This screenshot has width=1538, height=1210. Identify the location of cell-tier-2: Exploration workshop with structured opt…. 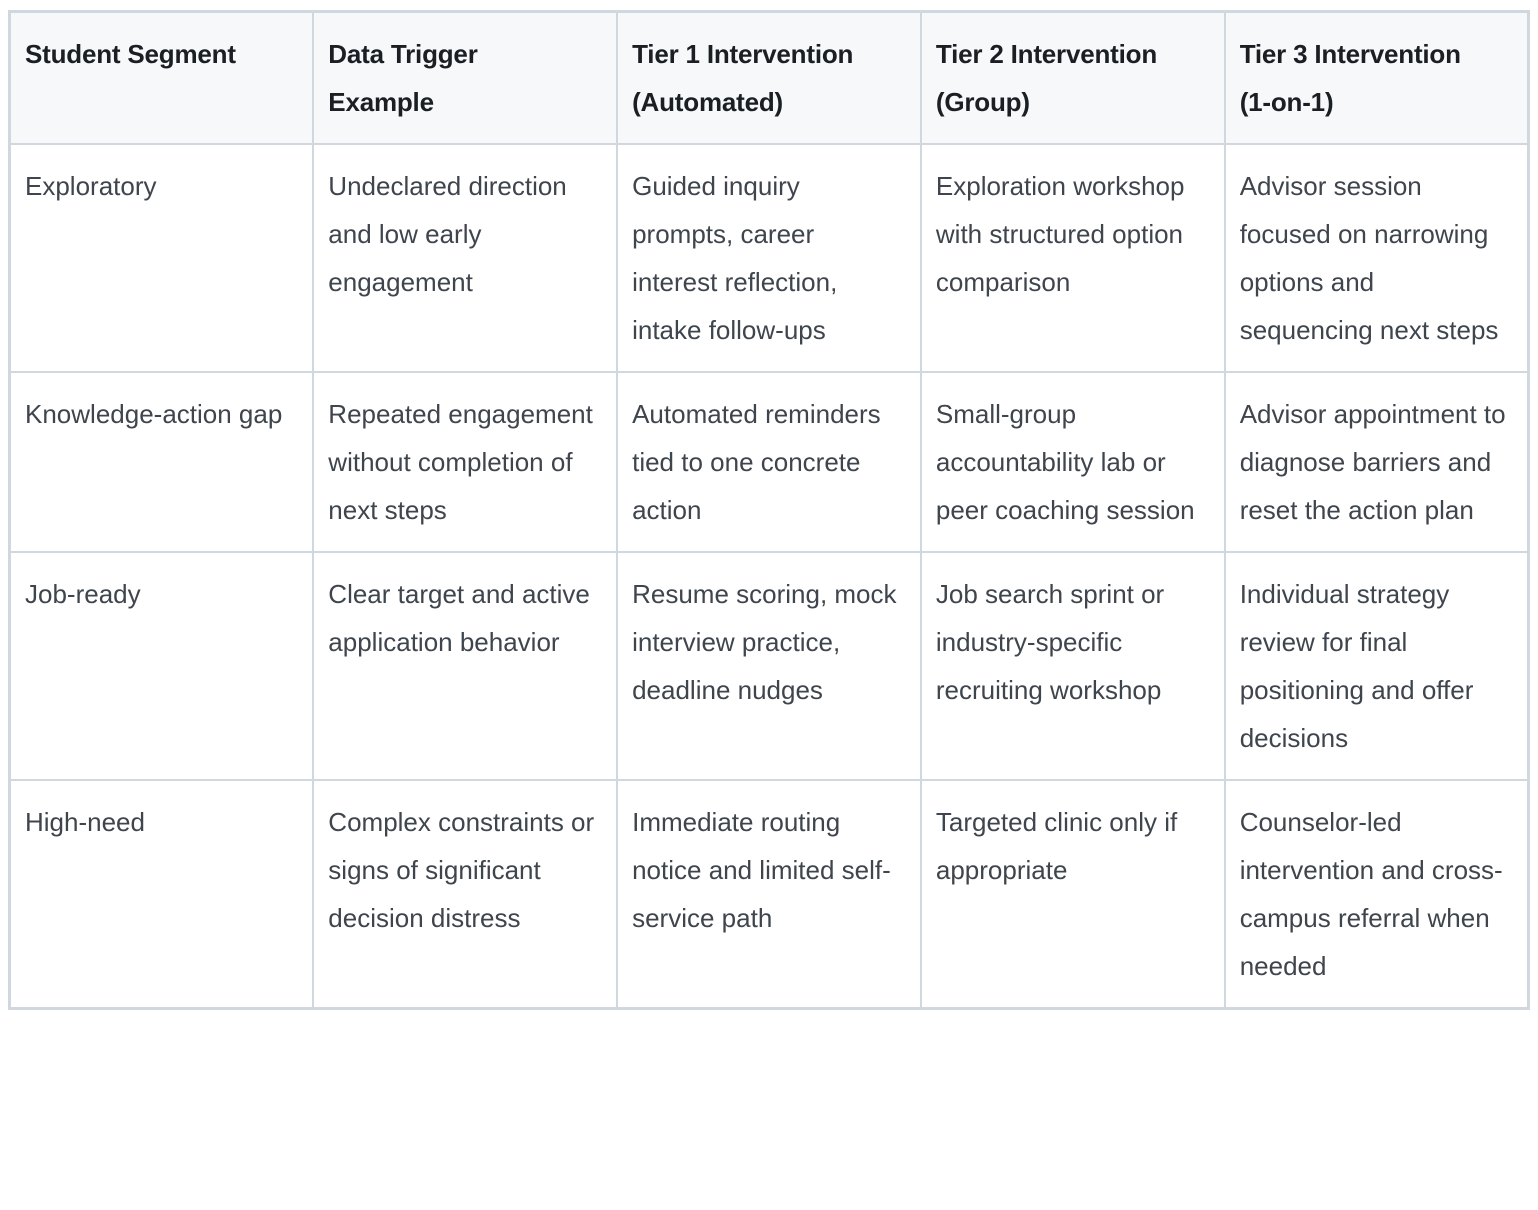
(1072, 258).